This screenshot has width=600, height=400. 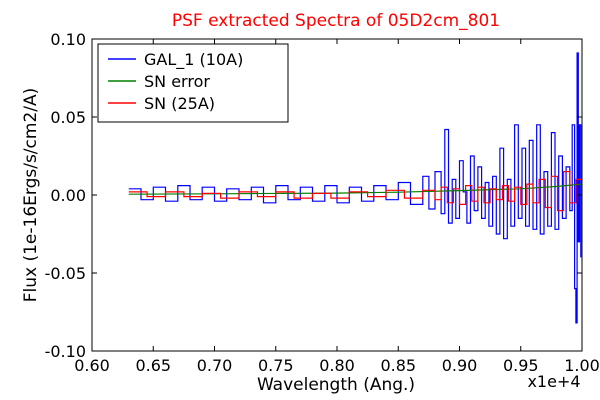 What do you see at coordinates (68, 39) in the screenshot?
I see `y-tick-label: 0.10` at bounding box center [68, 39].